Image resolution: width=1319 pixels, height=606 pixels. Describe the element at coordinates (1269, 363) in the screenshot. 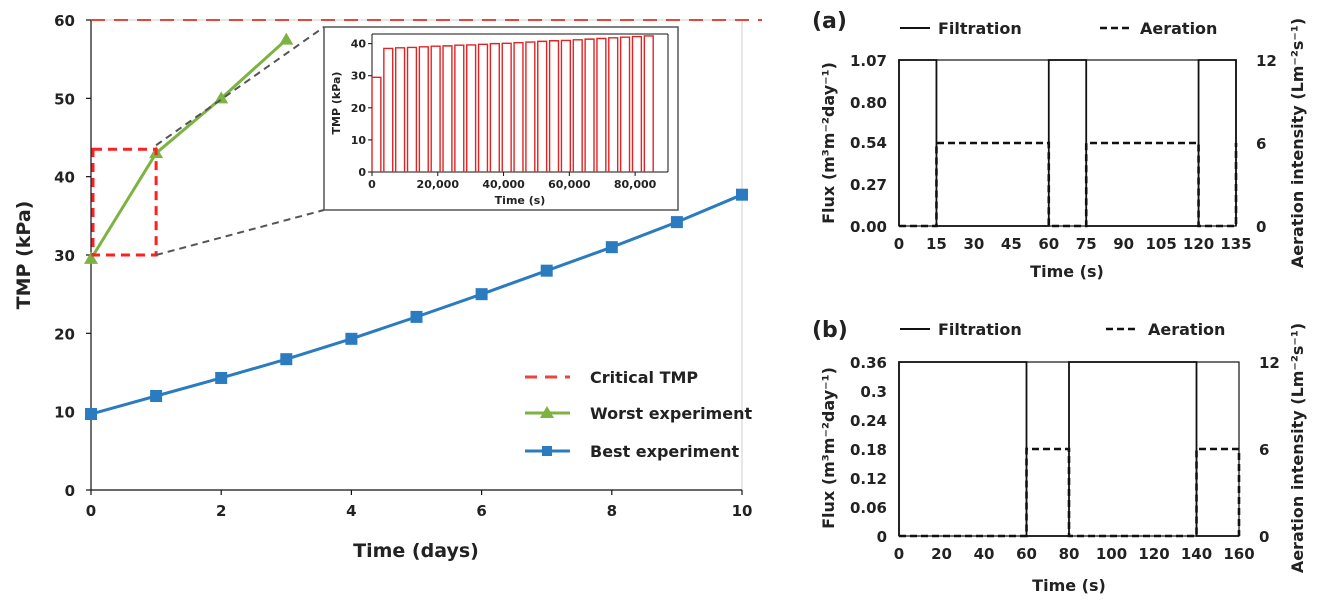

I see `b-y2-tick-label: 12` at that location.